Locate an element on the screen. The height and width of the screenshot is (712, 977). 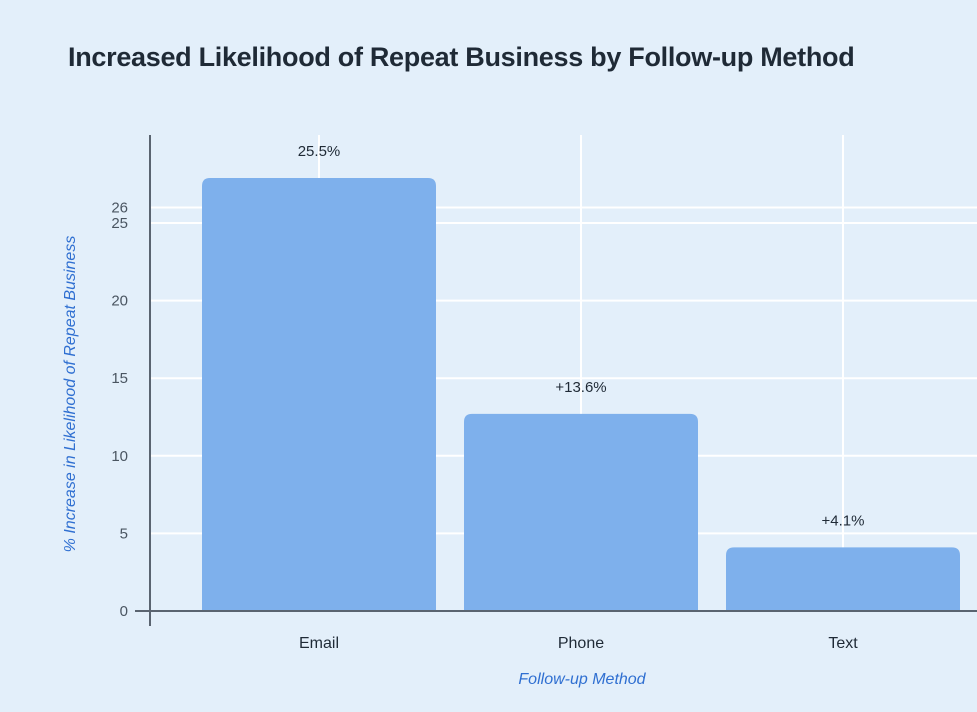
y-tick-label: 15 is located at coordinates (119, 378).